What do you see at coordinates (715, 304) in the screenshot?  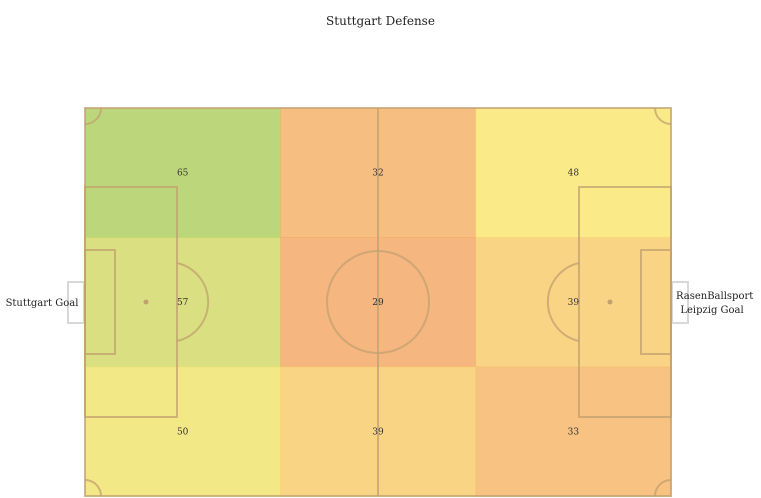 I see `right-goal-label: RasenBallsport Leipzig Goal` at bounding box center [715, 304].